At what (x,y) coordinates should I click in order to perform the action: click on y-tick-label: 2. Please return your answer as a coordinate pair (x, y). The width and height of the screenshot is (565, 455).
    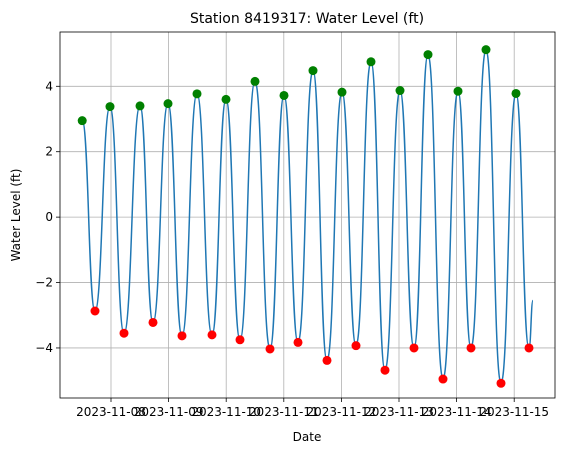
    Looking at the image, I should click on (49, 152).